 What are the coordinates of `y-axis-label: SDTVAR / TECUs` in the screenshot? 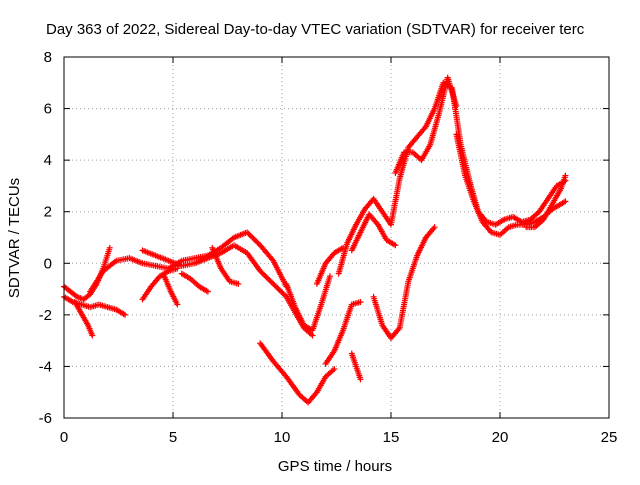 It's located at (14, 238).